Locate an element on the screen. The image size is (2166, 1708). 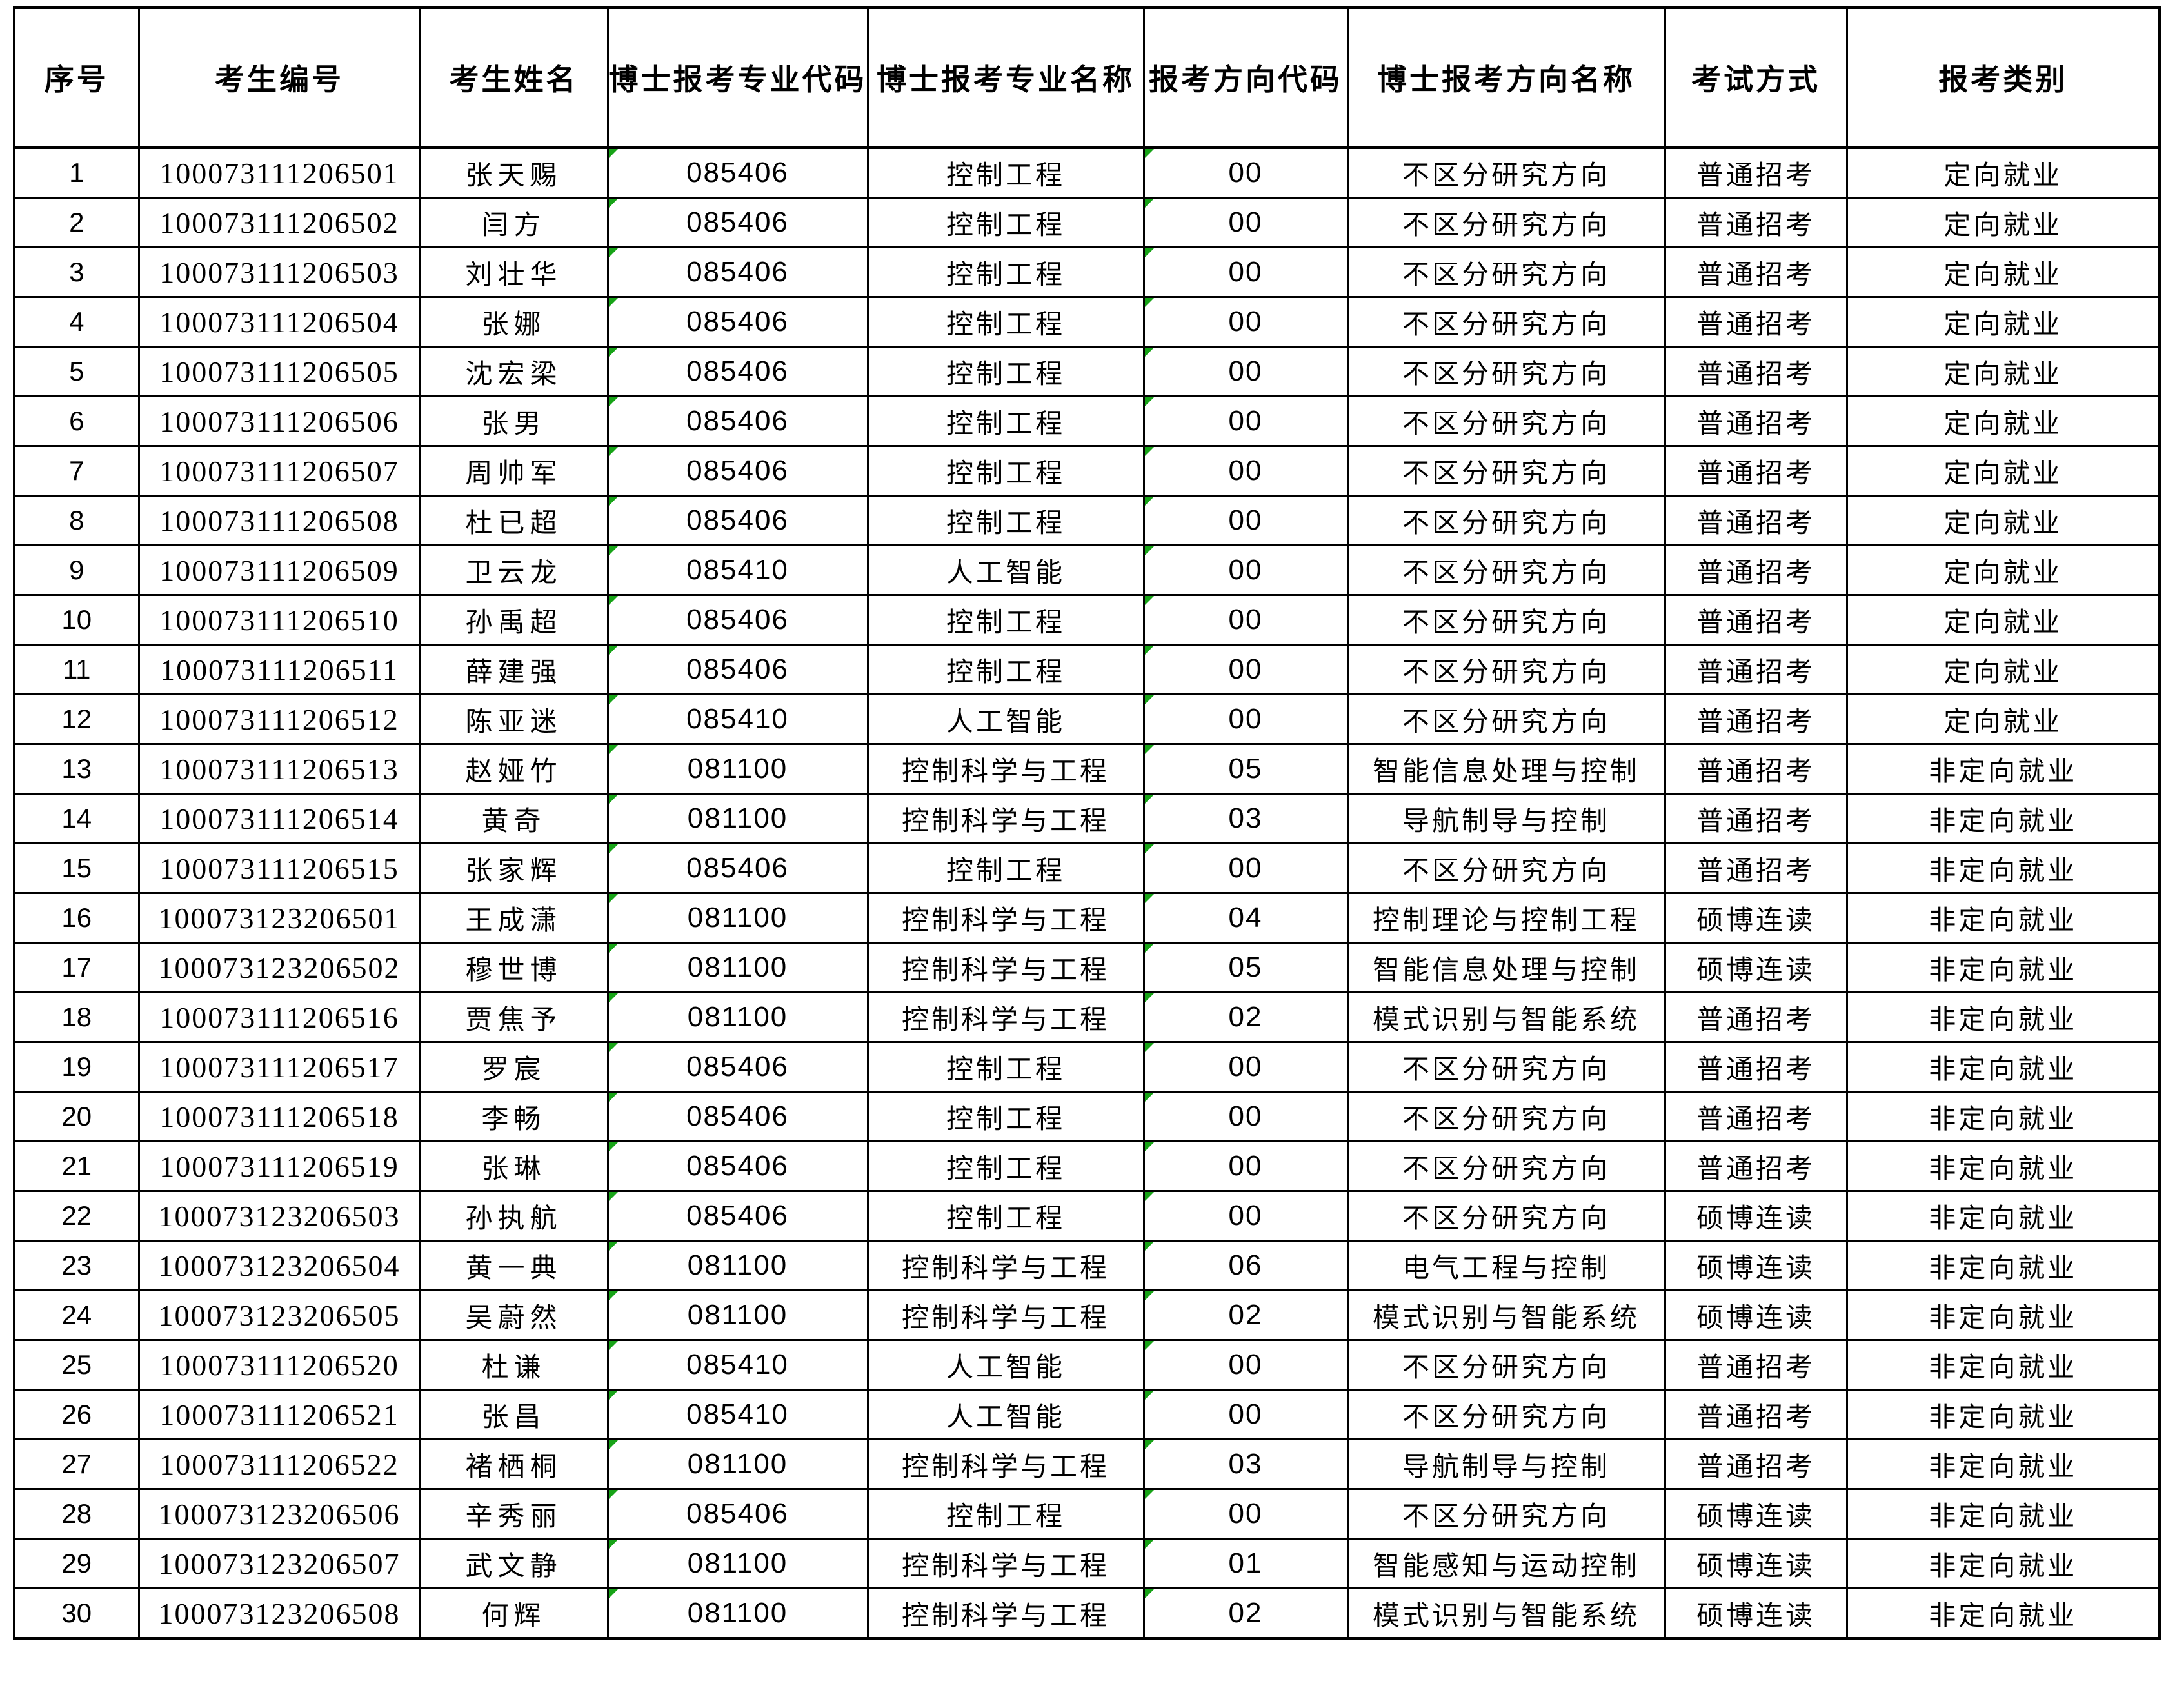
cell-text: 100073111206505 is located at coordinates (279, 371).